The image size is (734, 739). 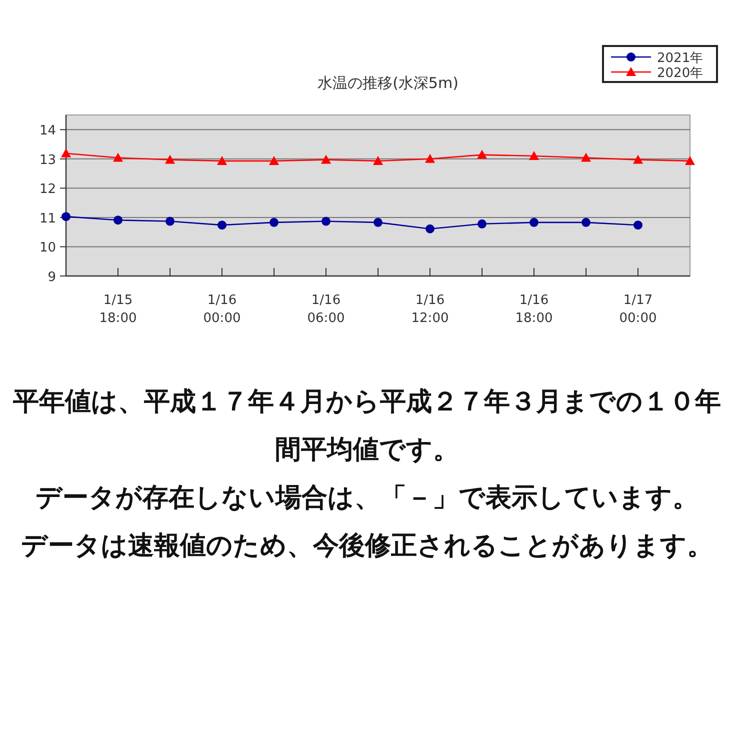 I want to click on y-tick-label: 11, so click(x=47, y=218).